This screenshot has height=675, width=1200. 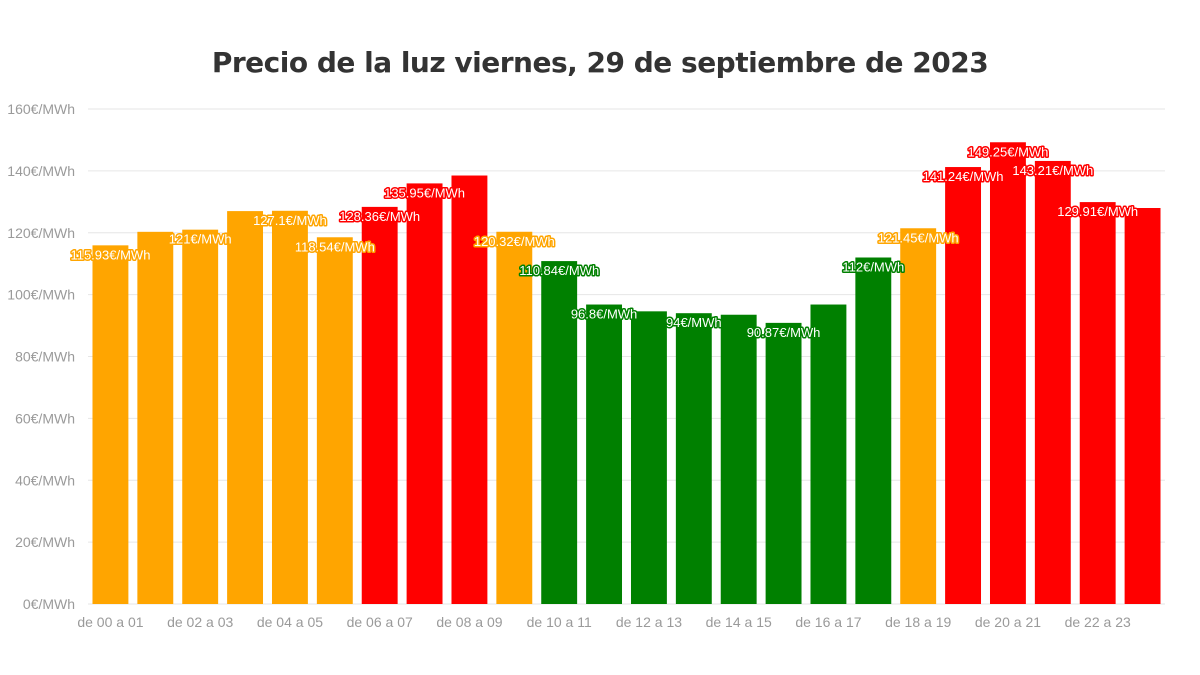 I want to click on data-label: 141.24€/MWh, so click(x=963, y=176).